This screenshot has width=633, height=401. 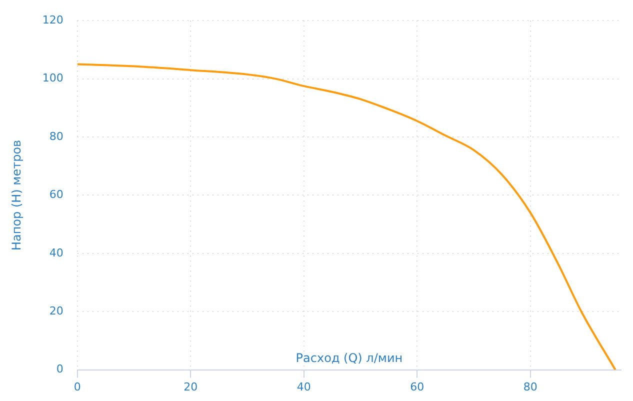 I want to click on y-tick-label: 80, so click(x=56, y=136).